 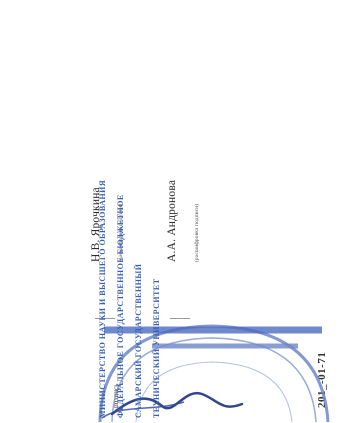 I want to click on signature-caption-2: (расшифровка подписи), so click(x=197, y=232).